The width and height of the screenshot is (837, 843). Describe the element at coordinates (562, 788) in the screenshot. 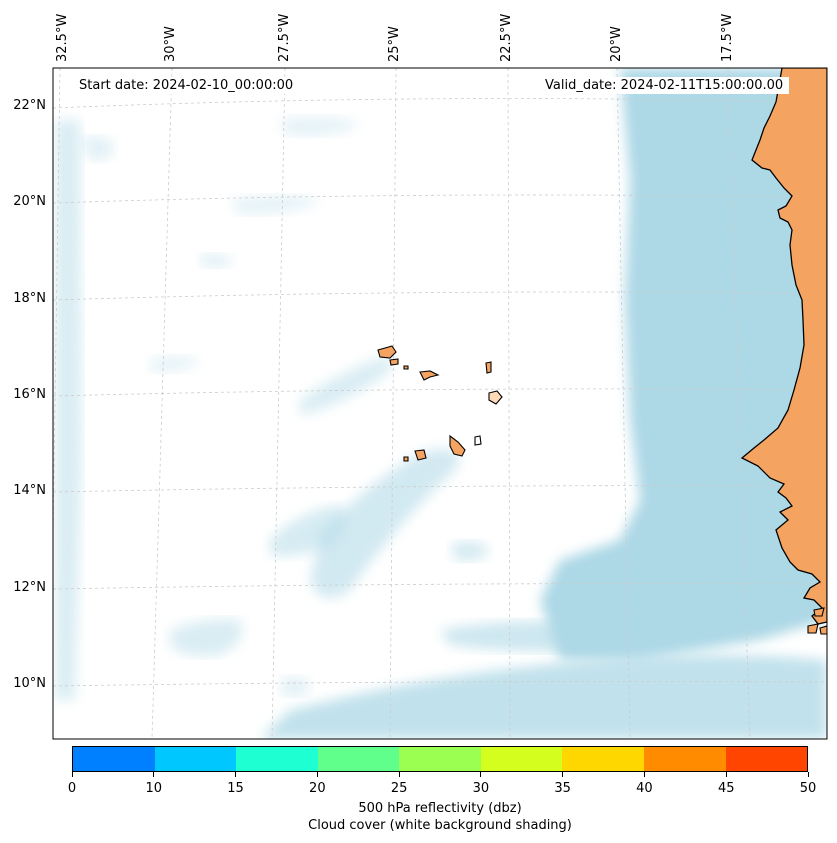

I see `colorbar-tick-label: 35` at that location.